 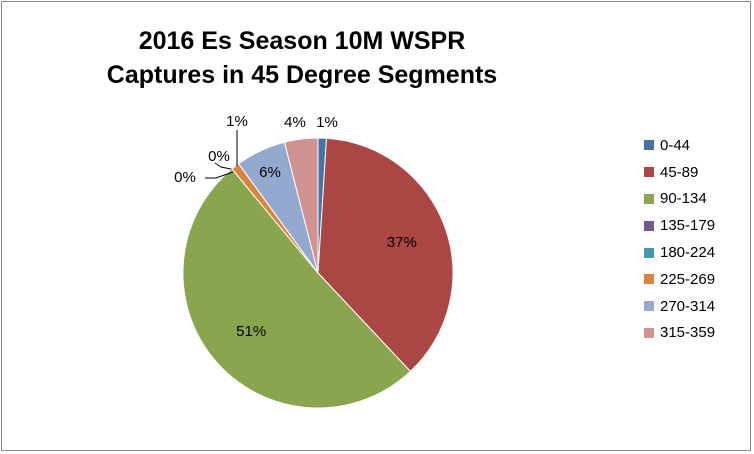 I want to click on data-label-225-269: 1%, so click(x=237, y=121).